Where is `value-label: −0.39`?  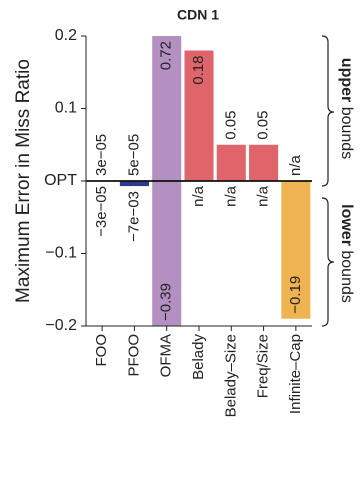
value-label: −0.39 is located at coordinates (166, 302).